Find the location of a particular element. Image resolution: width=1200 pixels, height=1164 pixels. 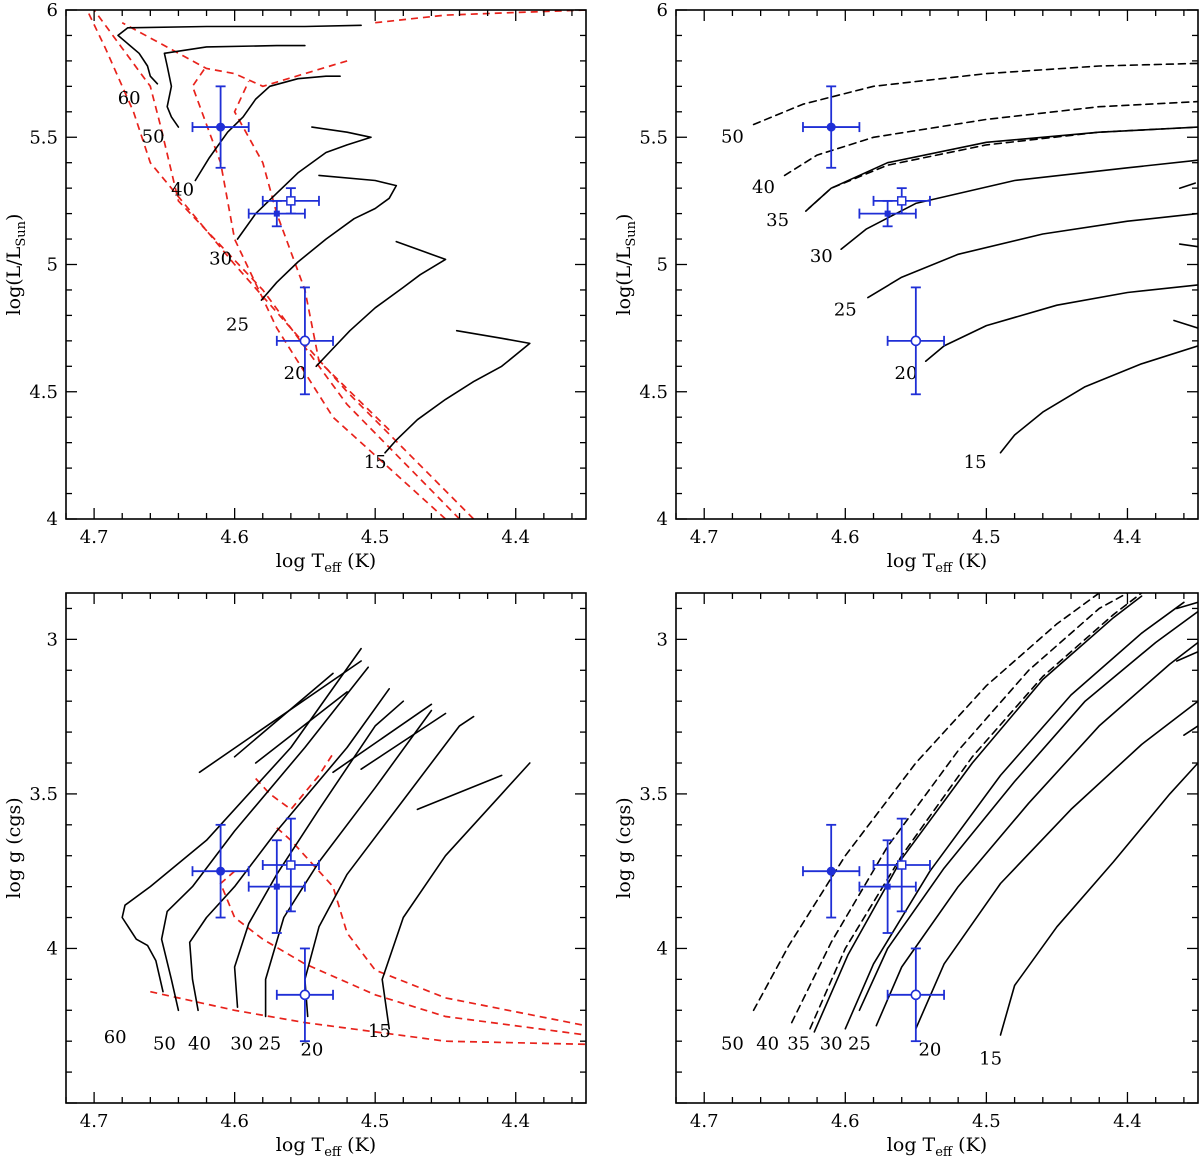

x-tick-label: 4.6 is located at coordinates (234, 1121).